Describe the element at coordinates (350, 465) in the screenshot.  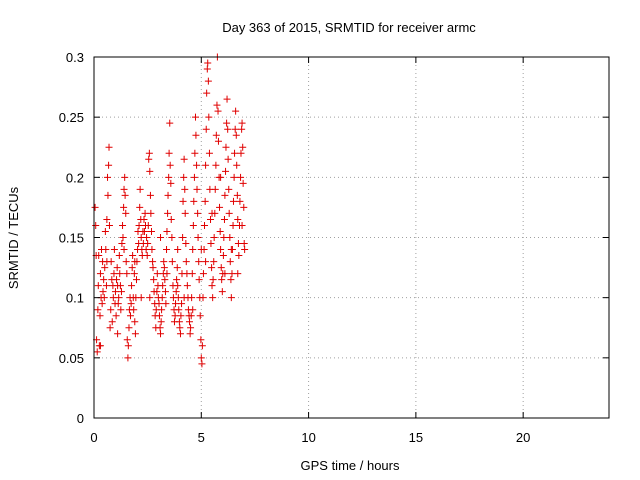
I see `x-axis-label: GPS time / hours` at that location.